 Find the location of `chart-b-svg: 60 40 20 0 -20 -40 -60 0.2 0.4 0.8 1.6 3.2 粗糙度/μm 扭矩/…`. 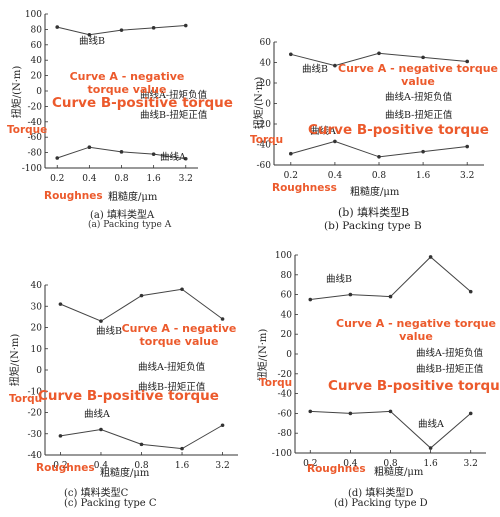

chart-b-svg: 60 40 20 0 -20 -40 -60 0.2 0.4 0.8 1.6 3.2 粗糙度/μm 扭矩/… is located at coordinates (368, 118).